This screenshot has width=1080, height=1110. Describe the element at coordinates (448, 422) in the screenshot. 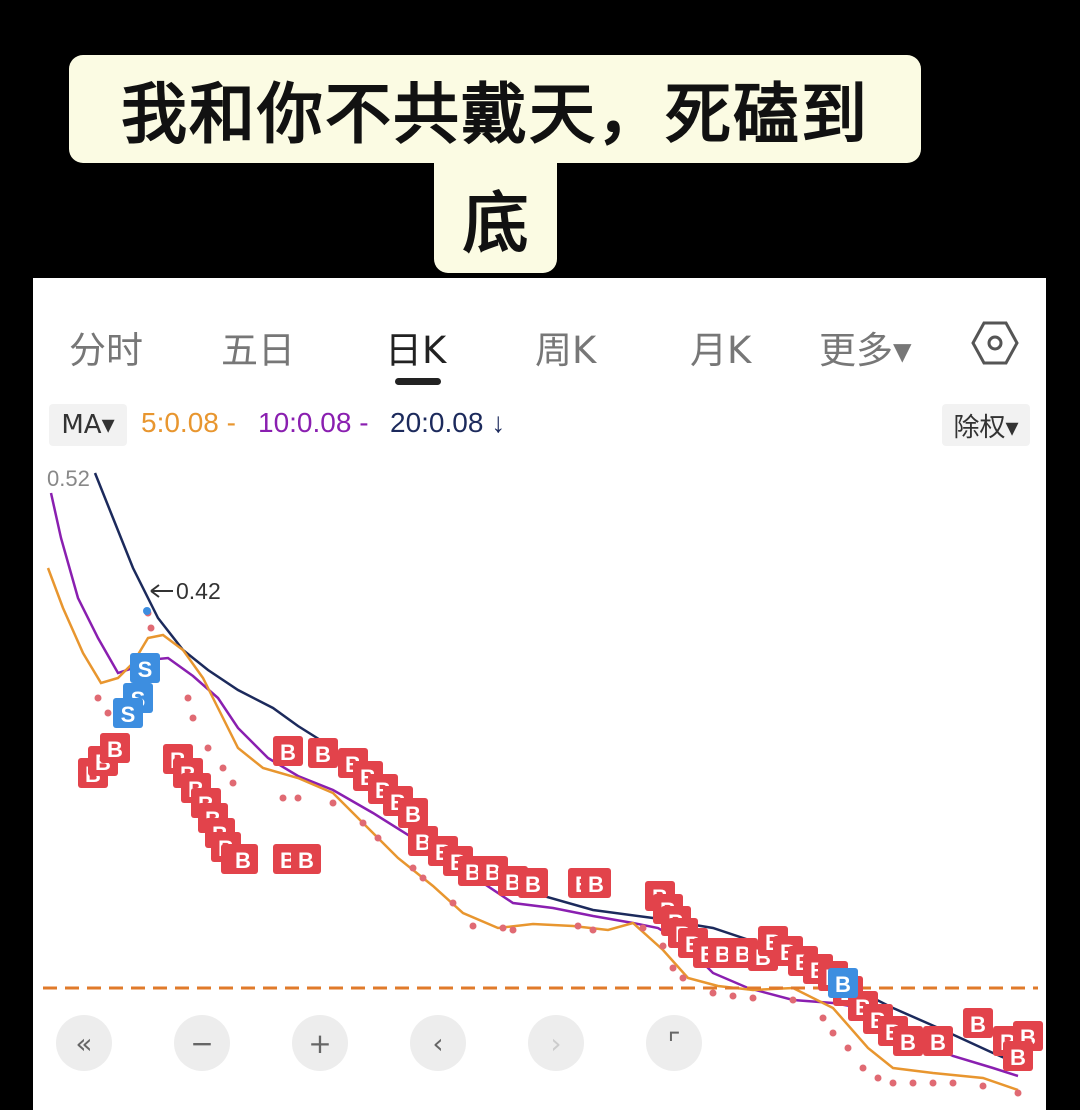

I see `ma20-value: 20:0.08 ↓` at that location.